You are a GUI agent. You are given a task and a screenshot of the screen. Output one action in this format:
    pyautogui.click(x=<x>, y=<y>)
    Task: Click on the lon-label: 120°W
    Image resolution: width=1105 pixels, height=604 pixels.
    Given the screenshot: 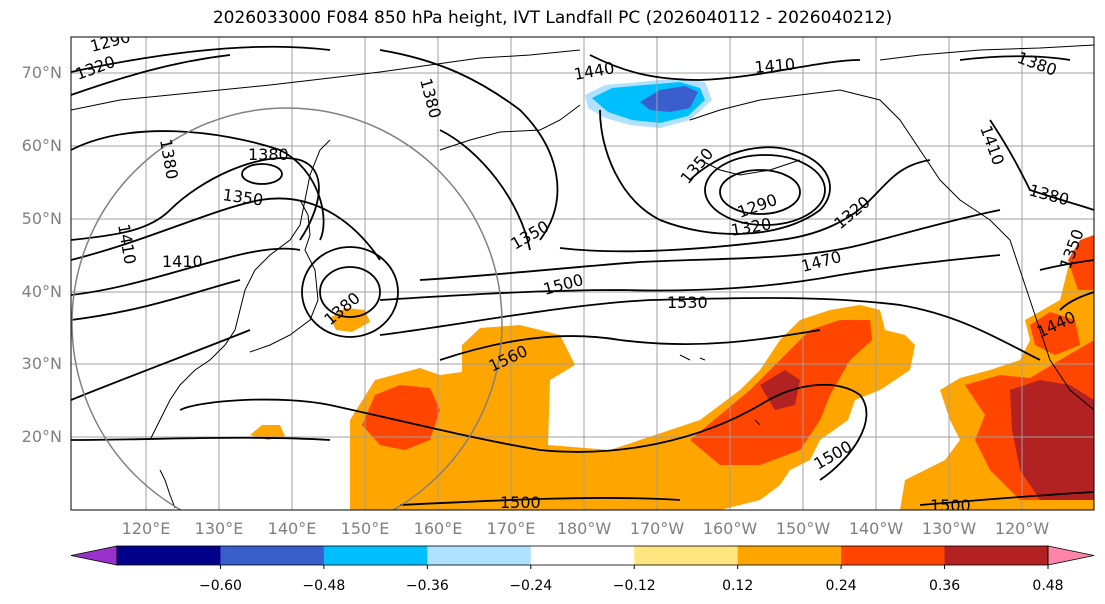 What is the action you would take?
    pyautogui.click(x=1022, y=528)
    